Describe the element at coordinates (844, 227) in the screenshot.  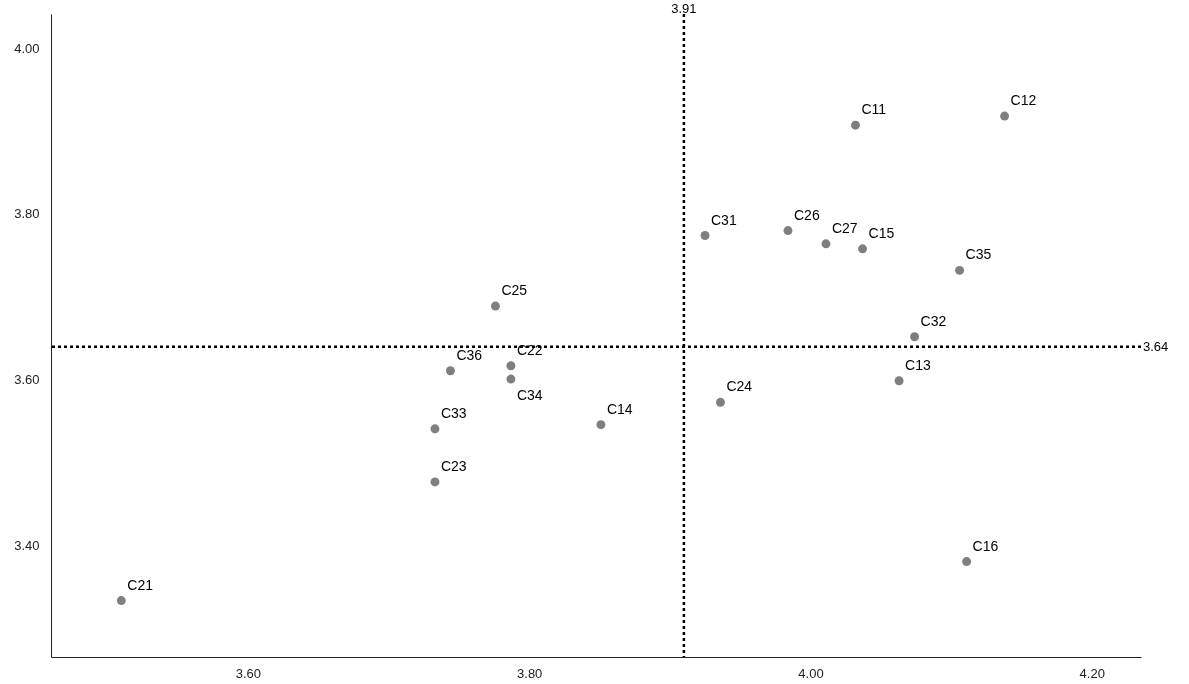
I see `annotation: C27` at that location.